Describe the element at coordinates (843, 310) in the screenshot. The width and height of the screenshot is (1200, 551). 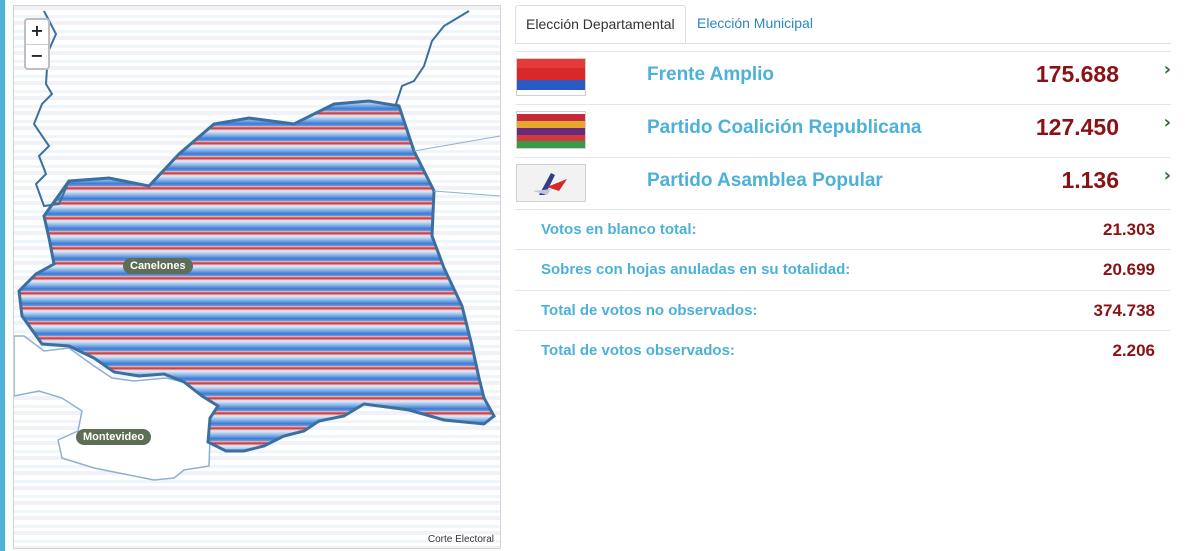
I see `stat-row-no-observados: Total de votos no observados: 374.738` at that location.